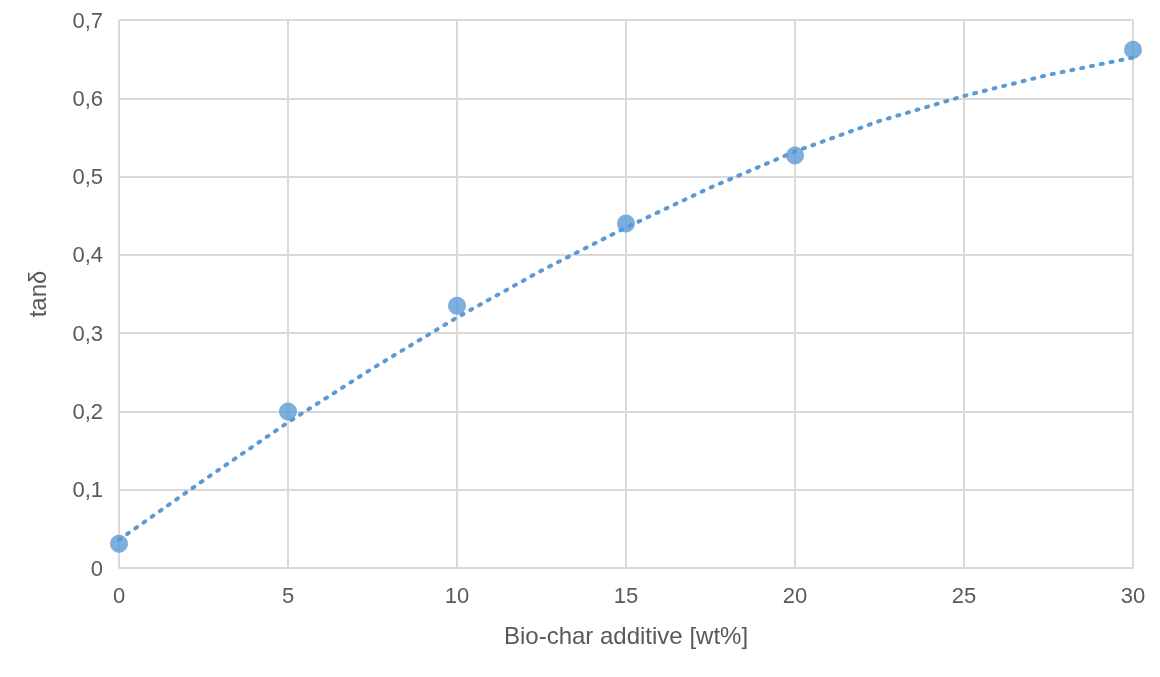  I want to click on y-tick-label: 0, so click(96, 568).